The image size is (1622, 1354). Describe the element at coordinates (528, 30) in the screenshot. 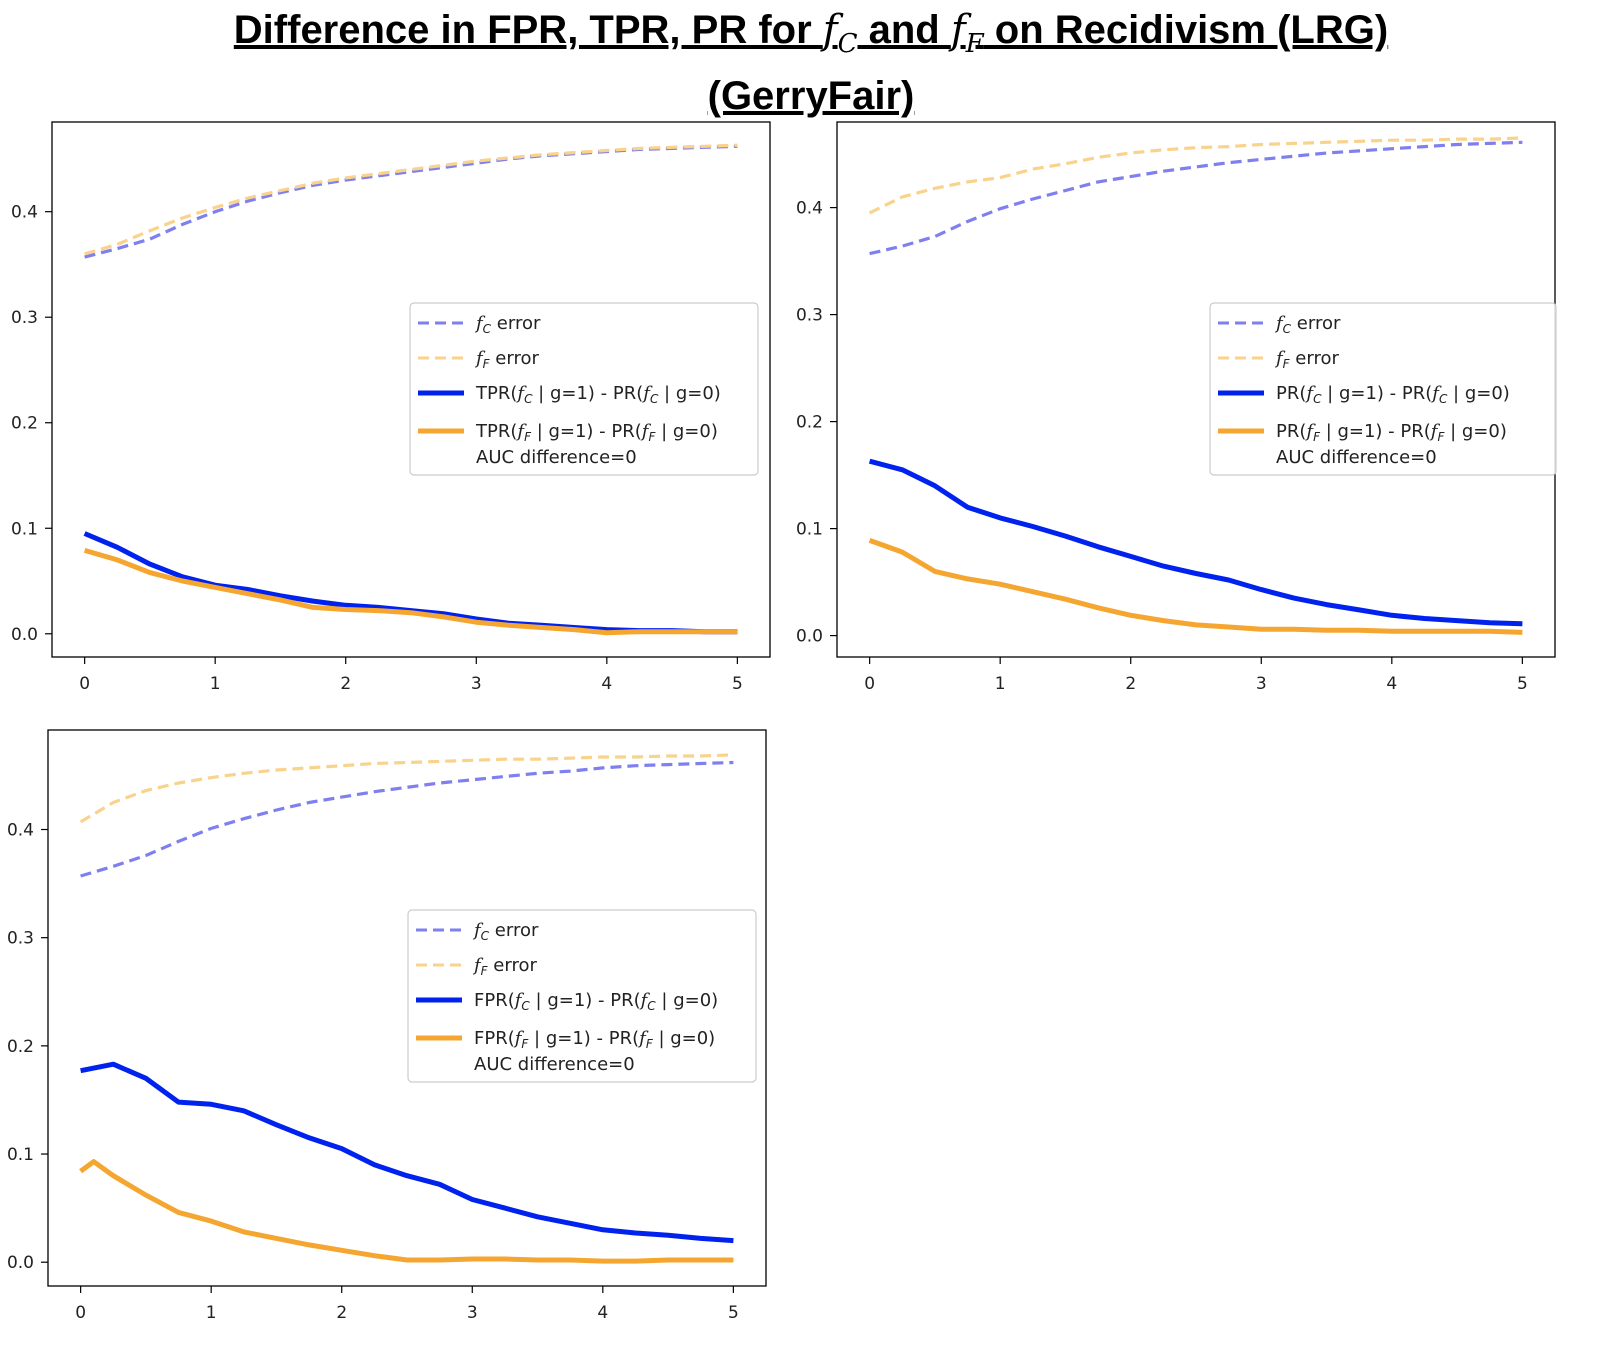

I see `title-prefix: Difference in FPR, TPR, PR for` at that location.